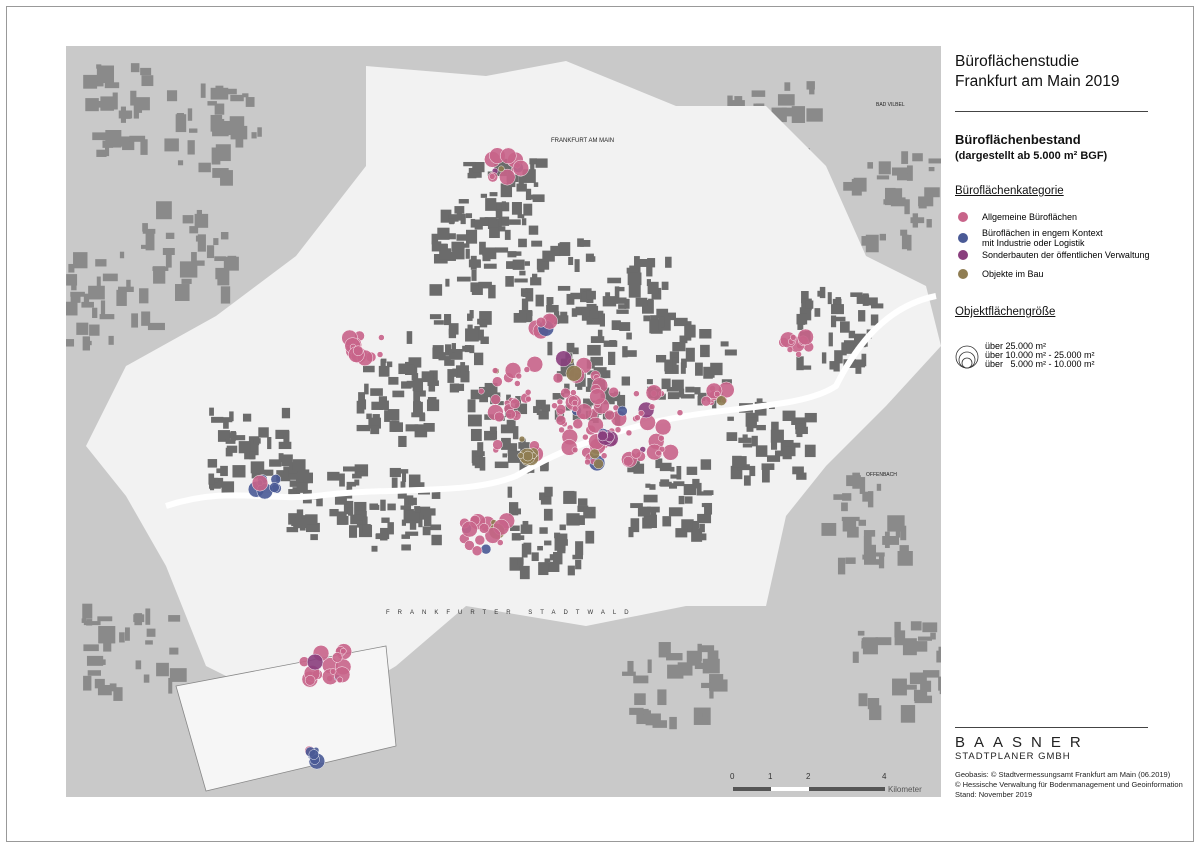 The image size is (1200, 848). What do you see at coordinates (1001, 274) in the screenshot?
I see `legend-item-construction: Objekte im Bau` at bounding box center [1001, 274].